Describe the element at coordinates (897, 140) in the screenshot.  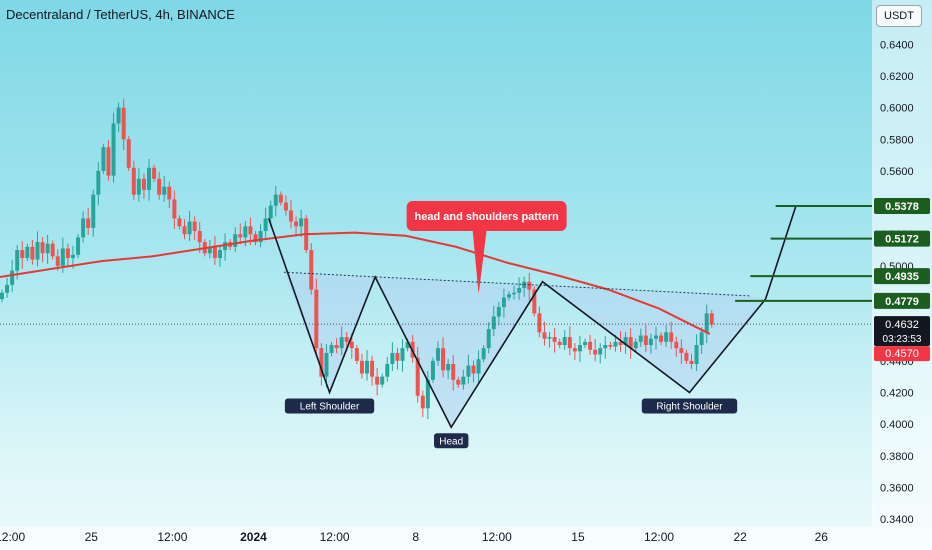
I see `price-tick-label: 0.5800` at that location.